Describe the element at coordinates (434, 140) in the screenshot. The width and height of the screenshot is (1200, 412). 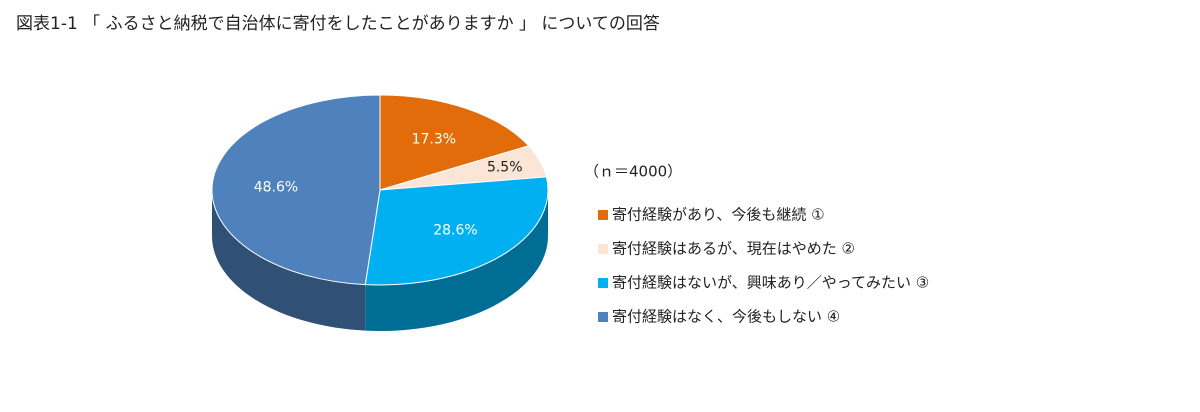
I see `value-label: 17.3%` at that location.